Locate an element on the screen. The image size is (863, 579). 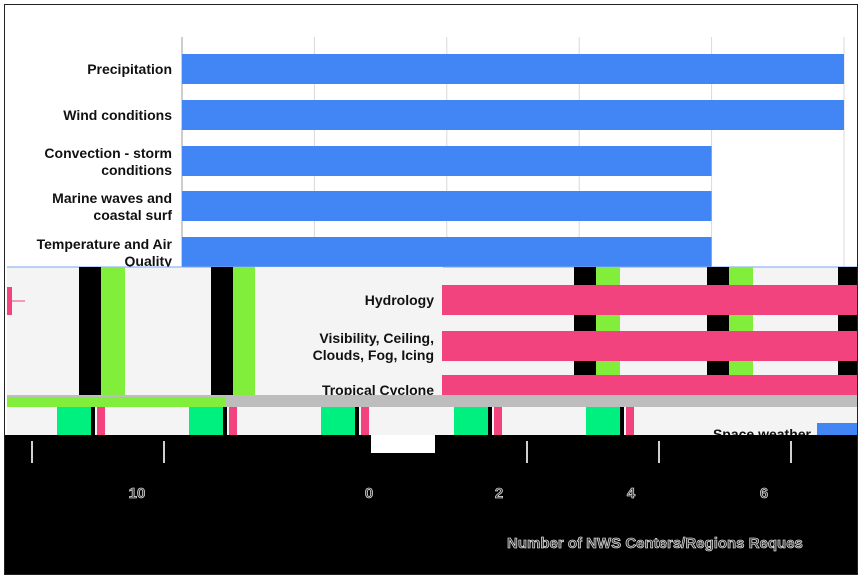
glitch-label-panel is located at coordinates (349, 337).